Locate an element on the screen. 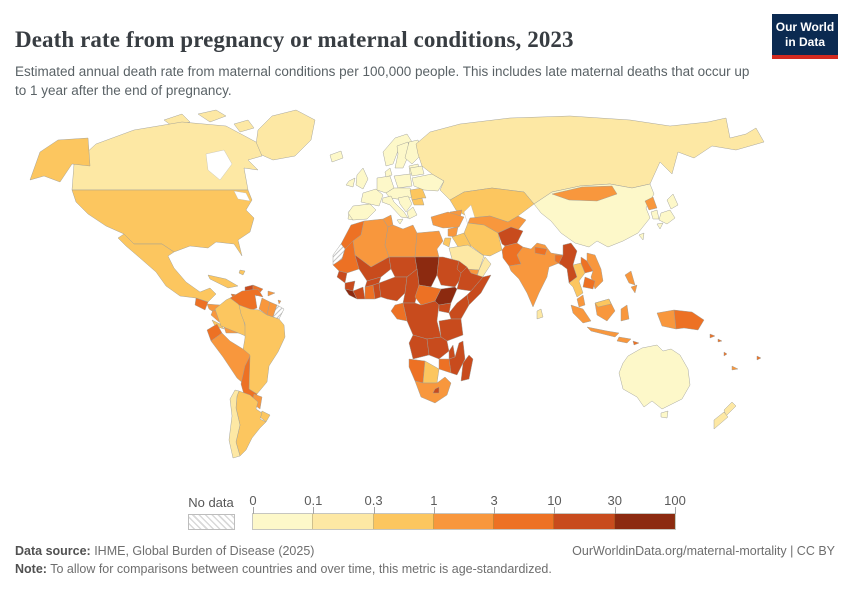  legend-bin-0-0.1 is located at coordinates (283, 521).